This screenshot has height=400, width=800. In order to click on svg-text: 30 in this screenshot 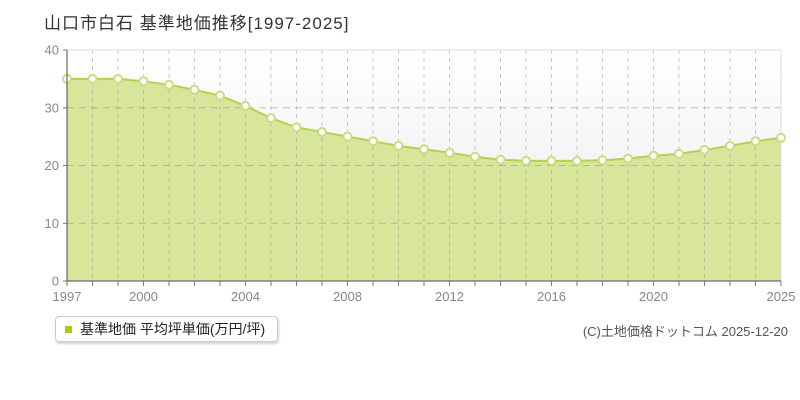, I will do `click(52, 107)`.